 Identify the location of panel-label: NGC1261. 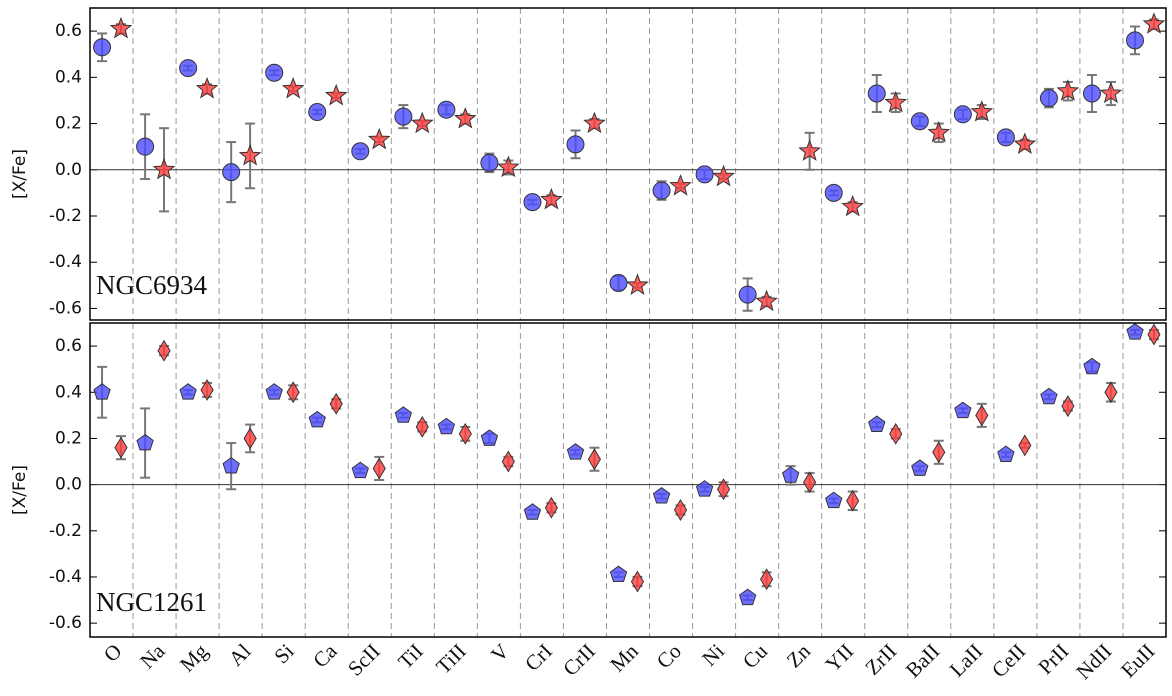
(151, 602).